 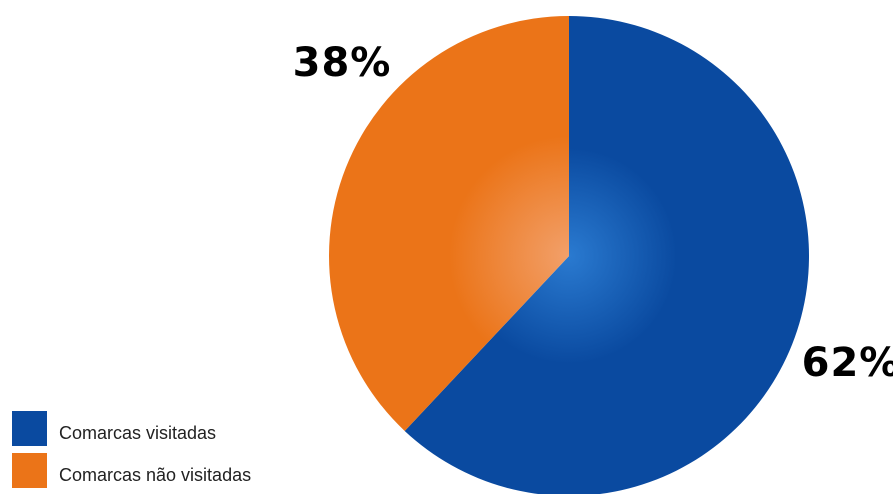 I want to click on legend-swatch-visited, so click(x=29, y=428).